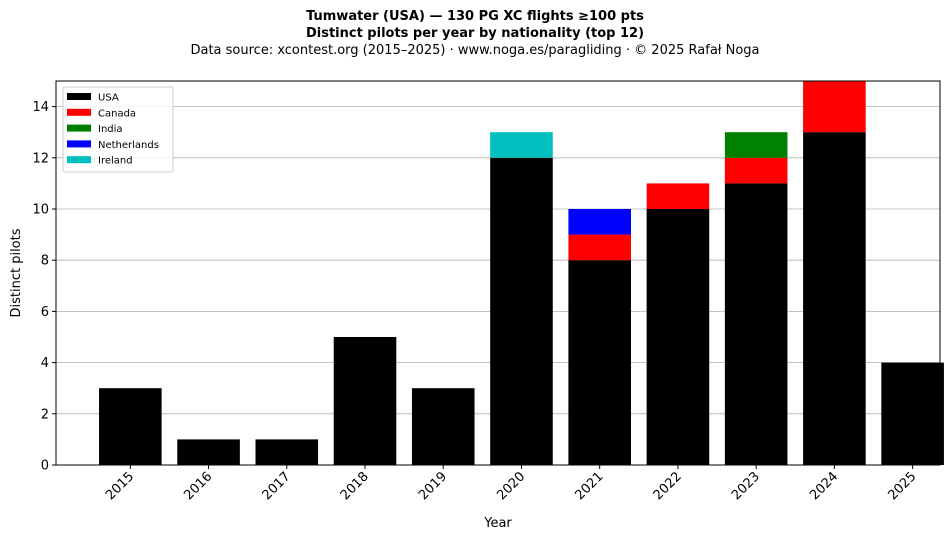 The height and width of the screenshot is (539, 950). Describe the element at coordinates (599, 247) in the screenshot. I see `bar-canada-2021` at that location.